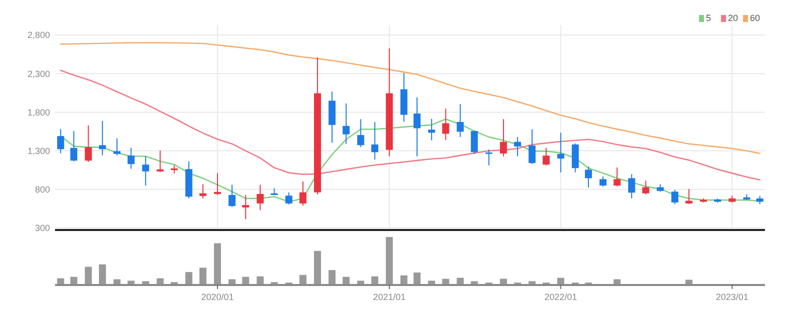 The height and width of the screenshot is (320, 800). I want to click on y-tick-label: 800, so click(42, 189).